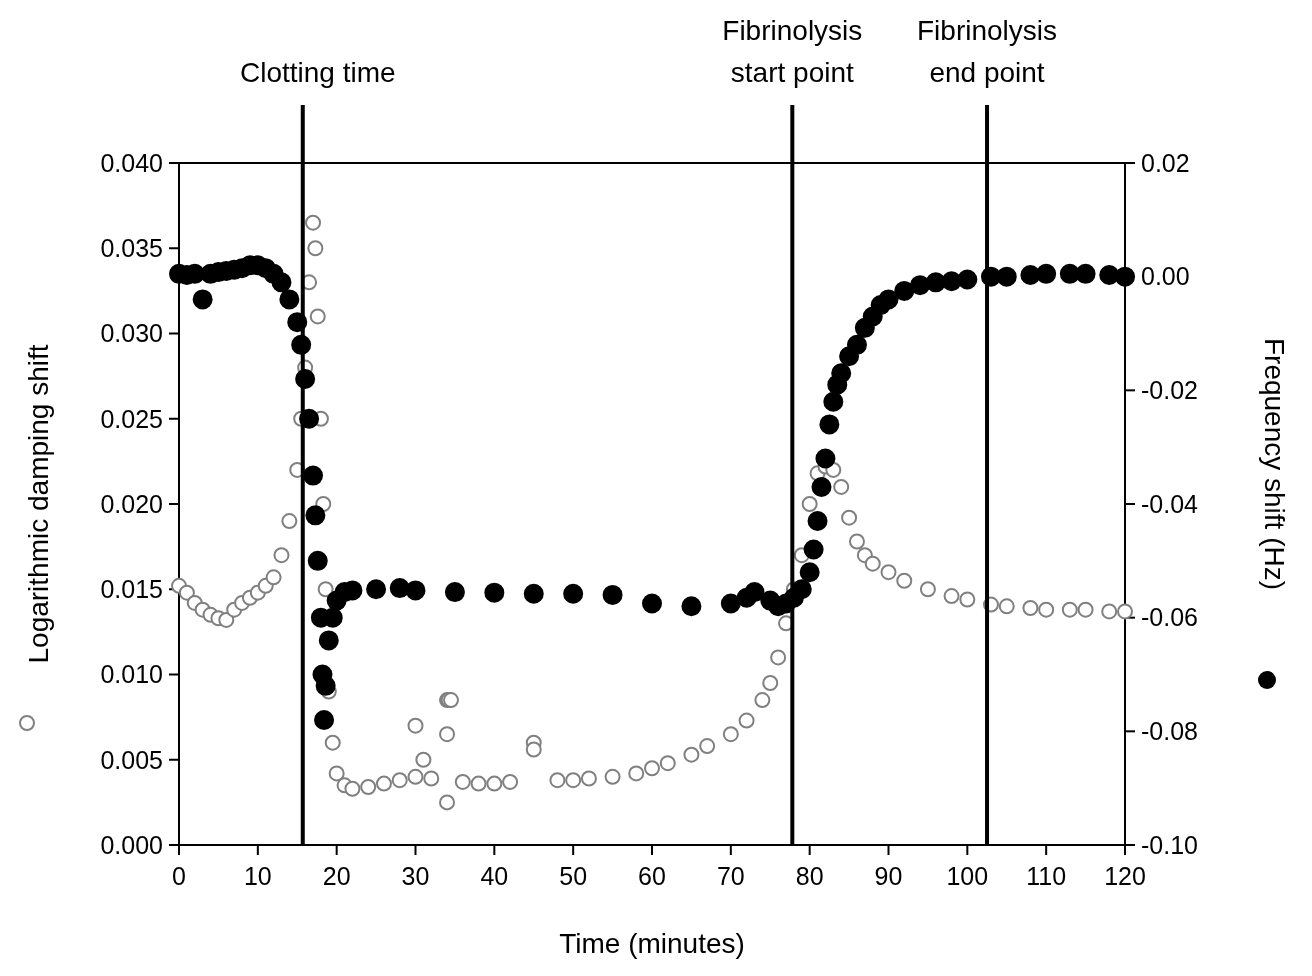  Describe the element at coordinates (1169, 390) in the screenshot. I see `y2-tick-label: -0.02` at that location.